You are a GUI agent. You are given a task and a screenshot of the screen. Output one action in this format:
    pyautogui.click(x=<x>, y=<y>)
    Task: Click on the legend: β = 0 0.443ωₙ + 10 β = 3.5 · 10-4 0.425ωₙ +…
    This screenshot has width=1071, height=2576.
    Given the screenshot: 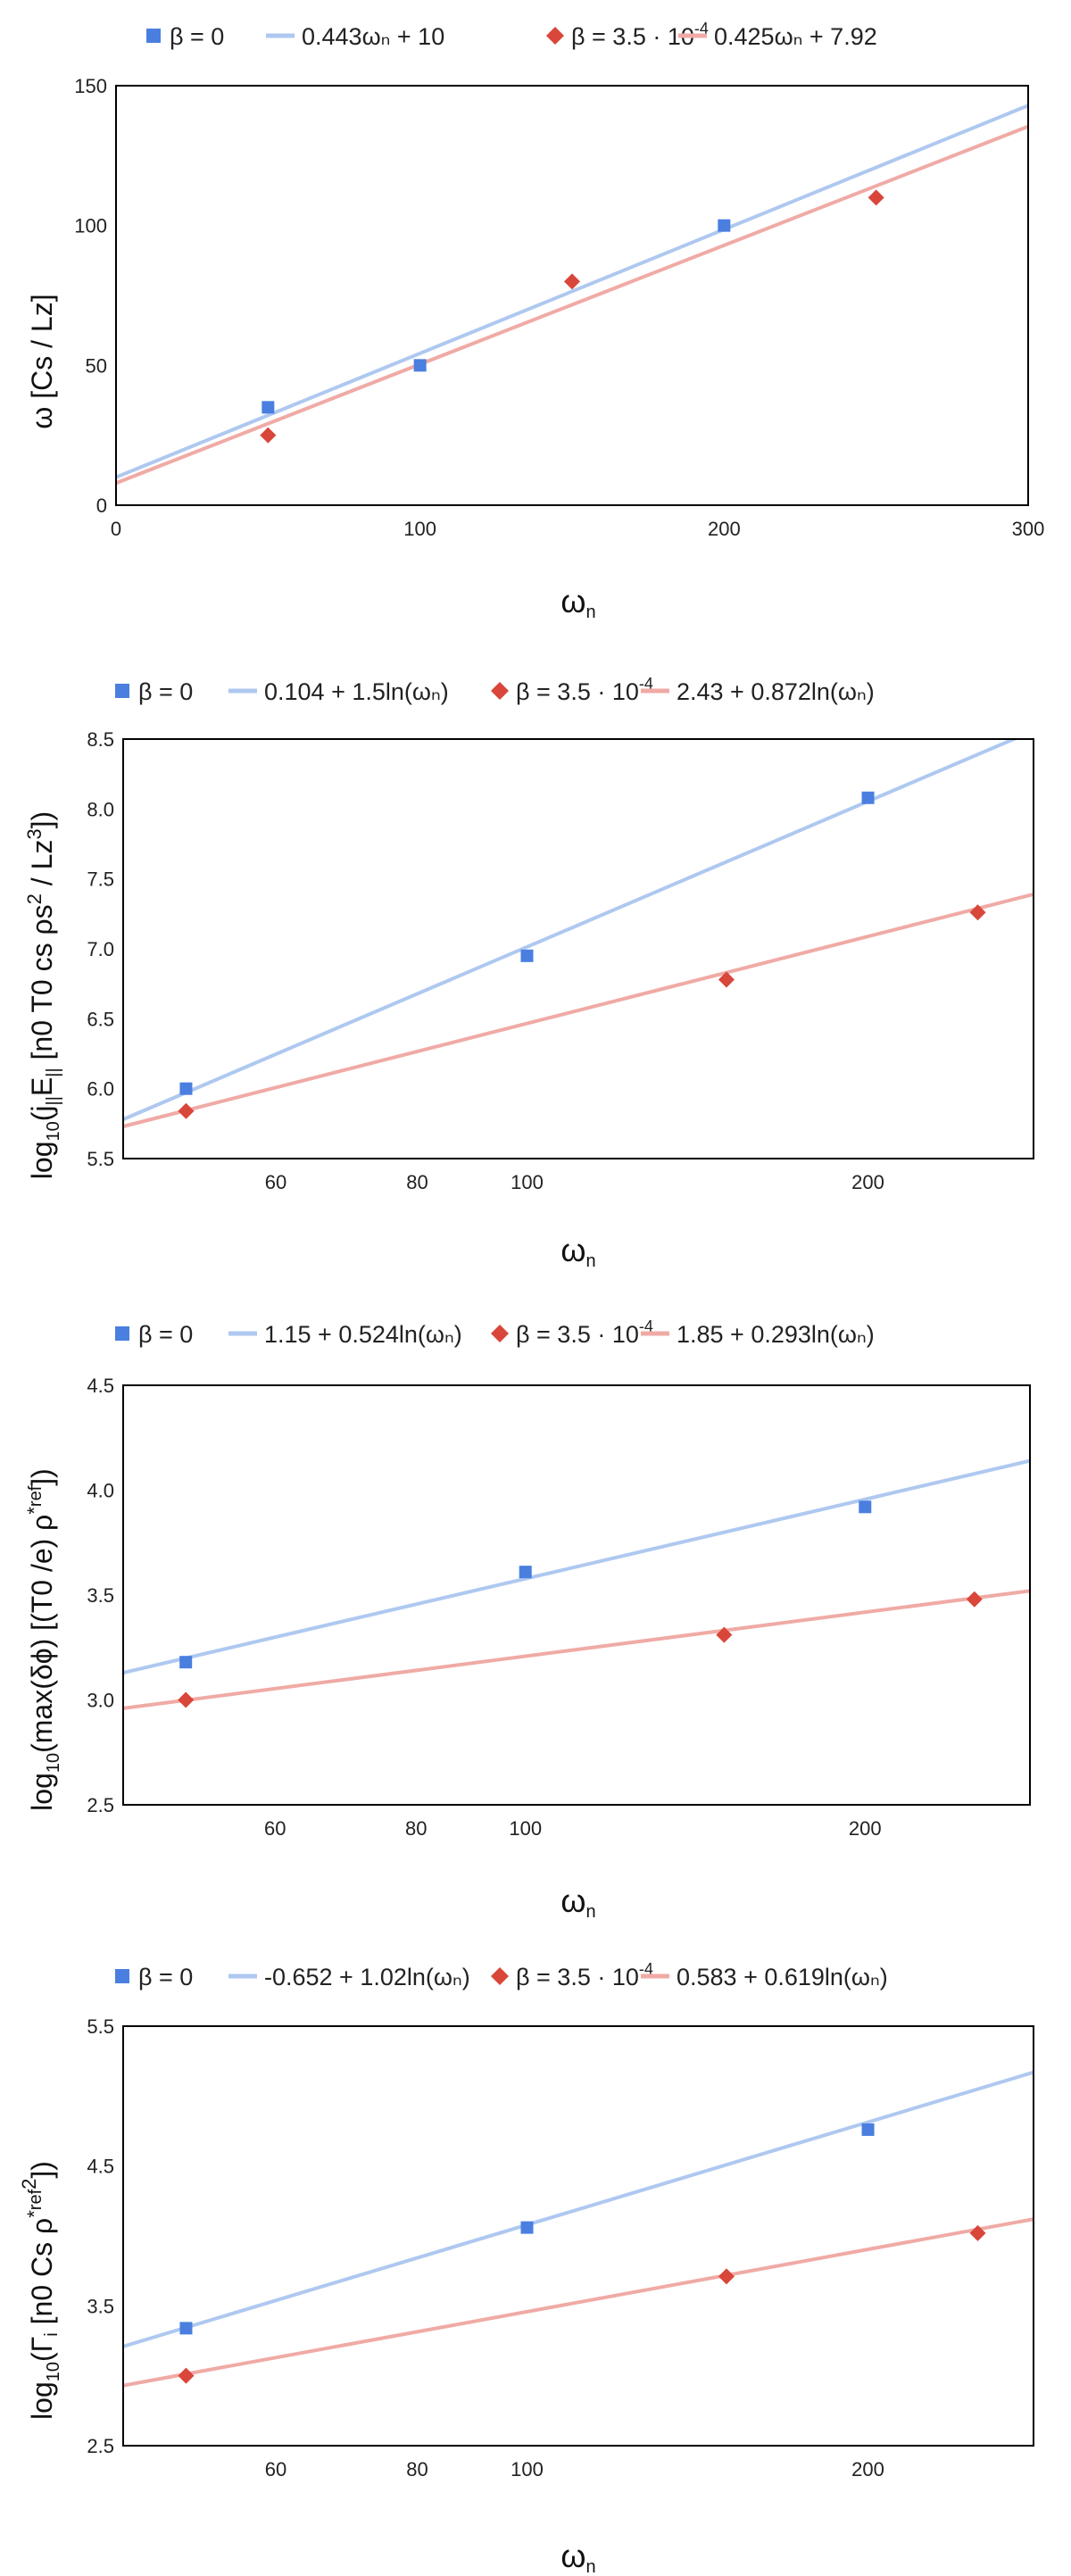 What is the action you would take?
    pyautogui.click(x=511, y=35)
    